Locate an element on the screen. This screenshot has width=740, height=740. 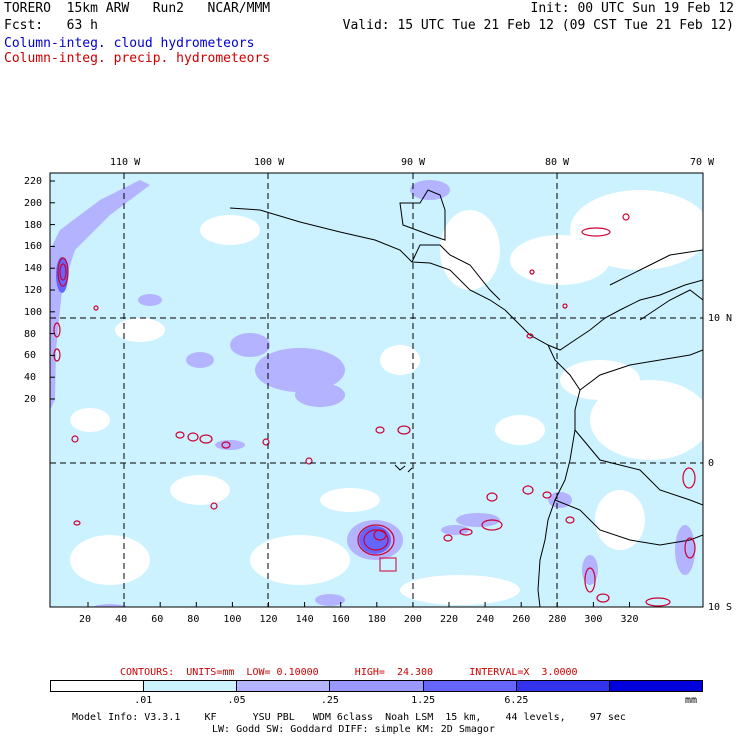
x-tick-label: 240 is located at coordinates (485, 619).